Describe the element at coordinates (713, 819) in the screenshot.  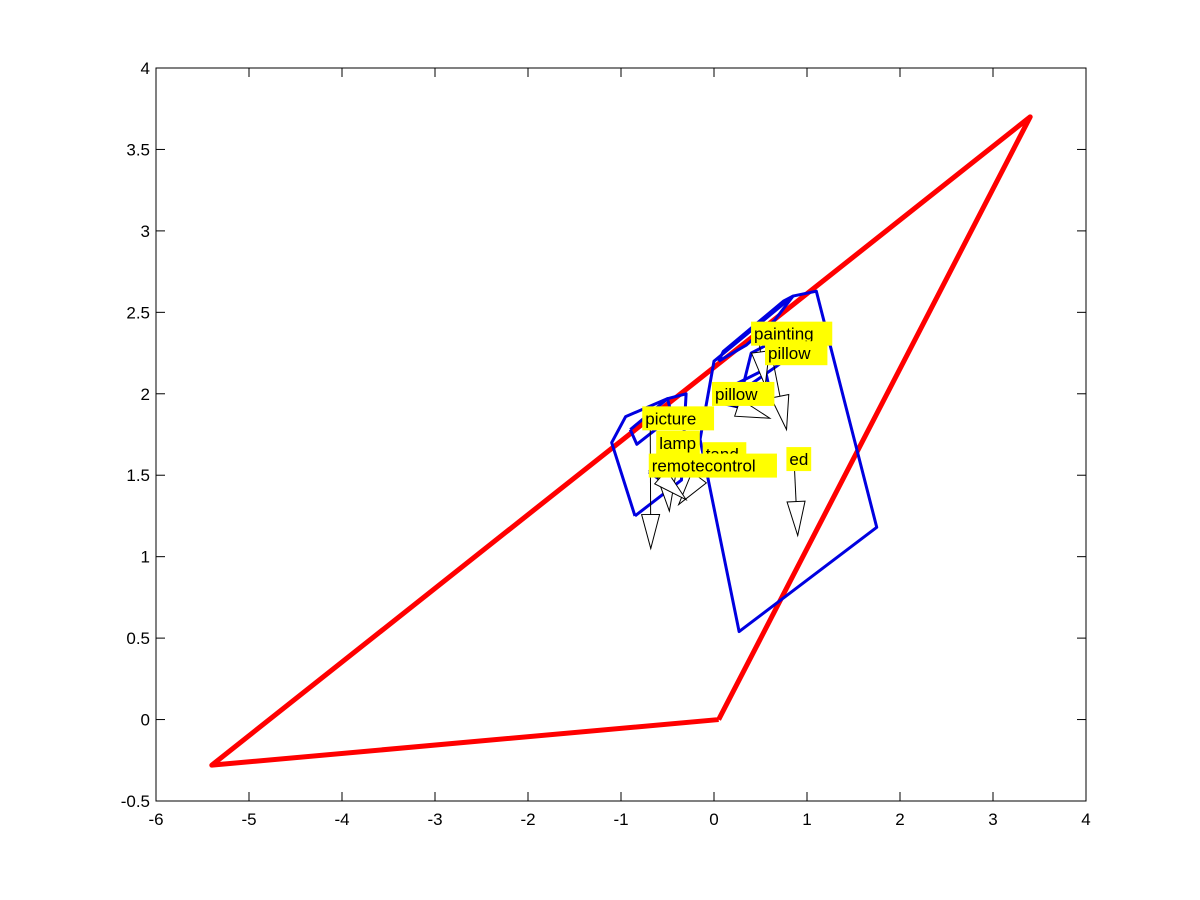
I see `x-tick-label: 0` at that location.